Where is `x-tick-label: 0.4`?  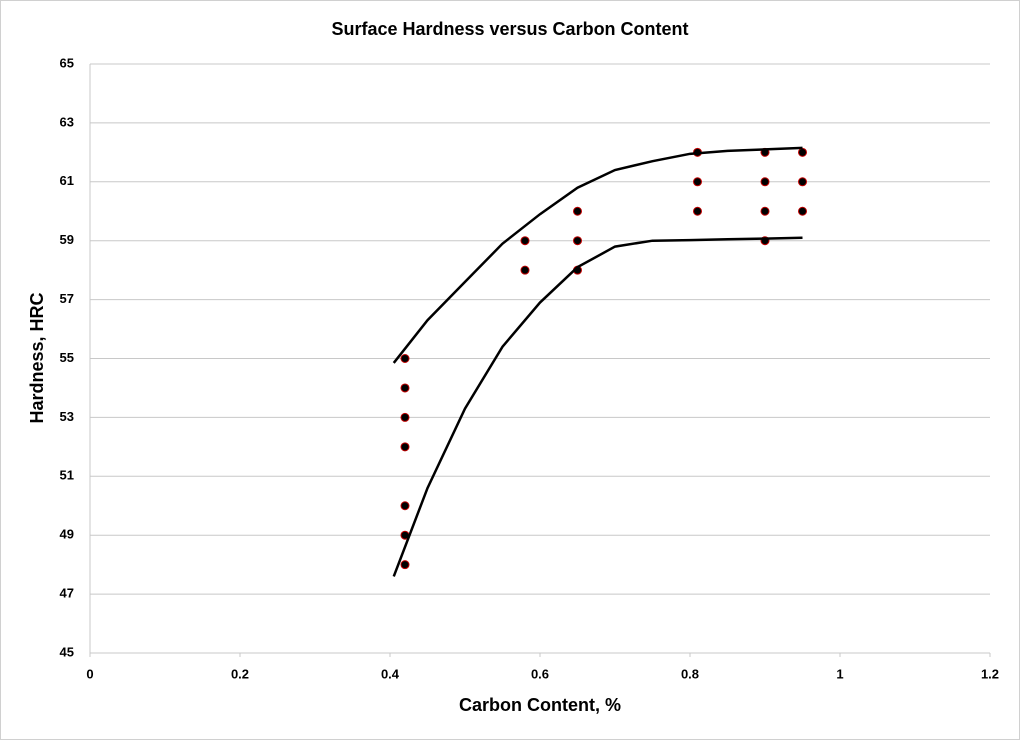 x-tick-label: 0.4 is located at coordinates (390, 673).